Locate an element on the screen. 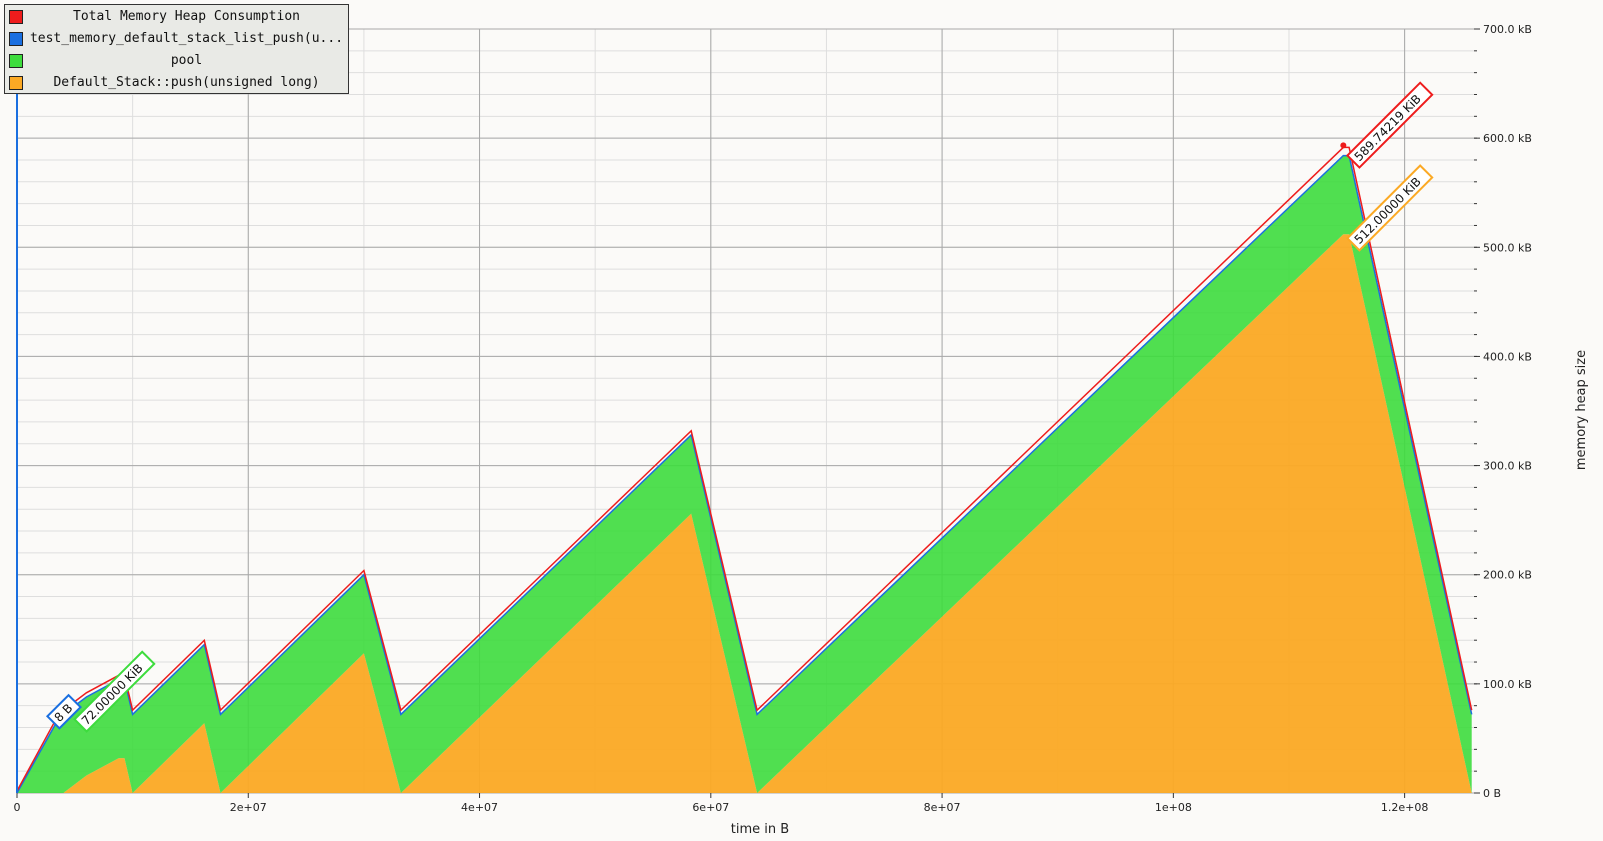 The width and height of the screenshot is (1603, 841). legend-swatch-test-function is located at coordinates (16, 39).